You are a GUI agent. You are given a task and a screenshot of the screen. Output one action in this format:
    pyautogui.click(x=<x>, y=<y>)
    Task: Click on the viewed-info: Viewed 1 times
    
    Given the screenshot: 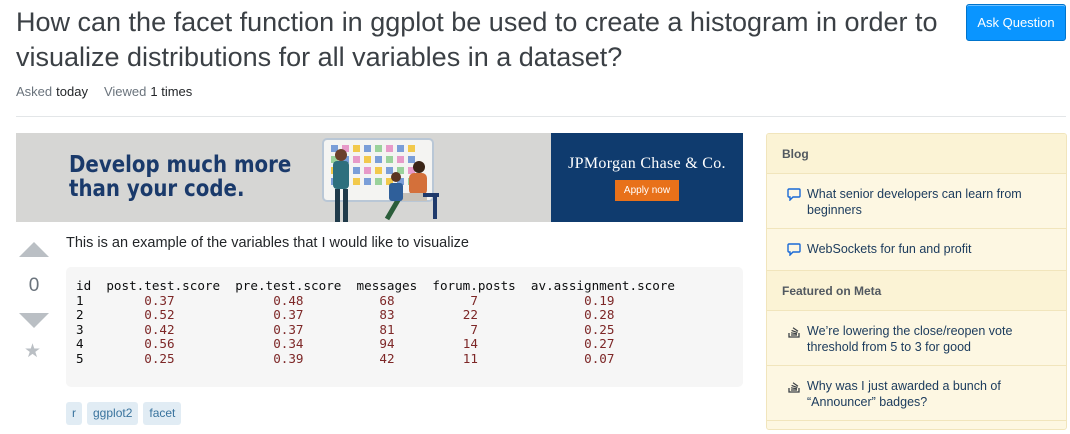 What is the action you would take?
    pyautogui.click(x=148, y=91)
    